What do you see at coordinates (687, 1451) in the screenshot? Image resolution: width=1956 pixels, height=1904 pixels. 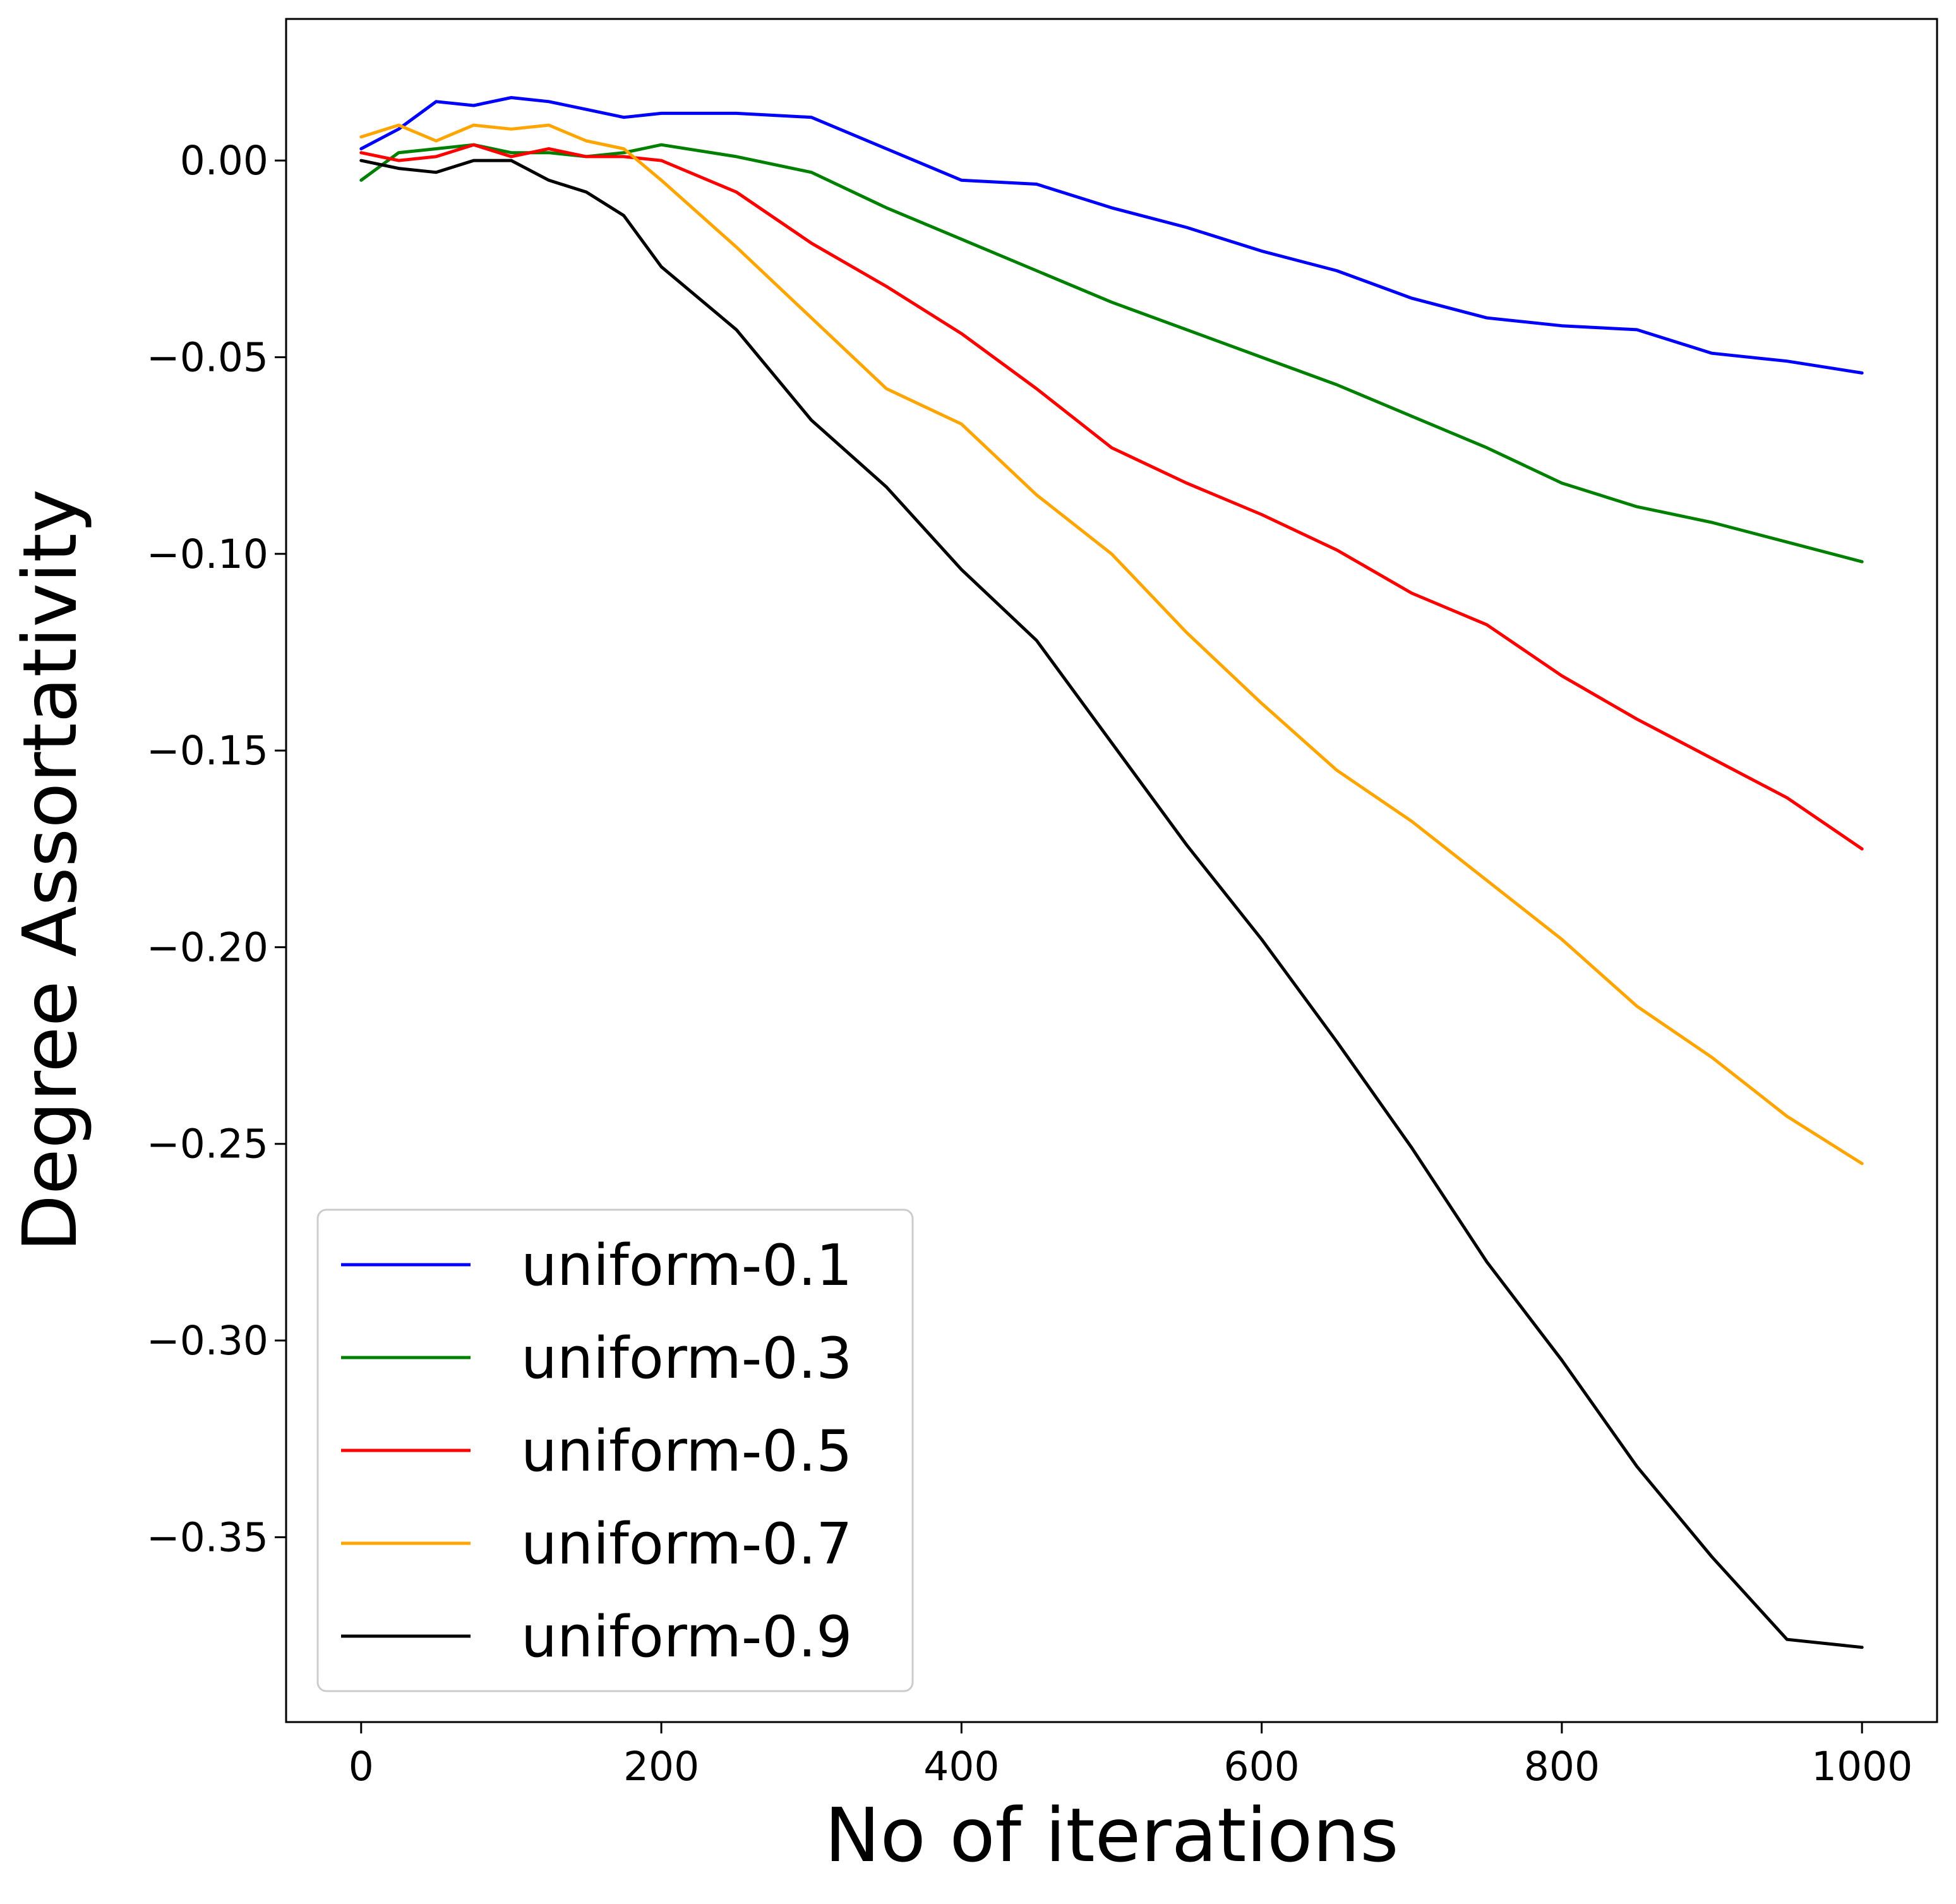 I see `legend-label-3: uniform-0.5` at bounding box center [687, 1451].